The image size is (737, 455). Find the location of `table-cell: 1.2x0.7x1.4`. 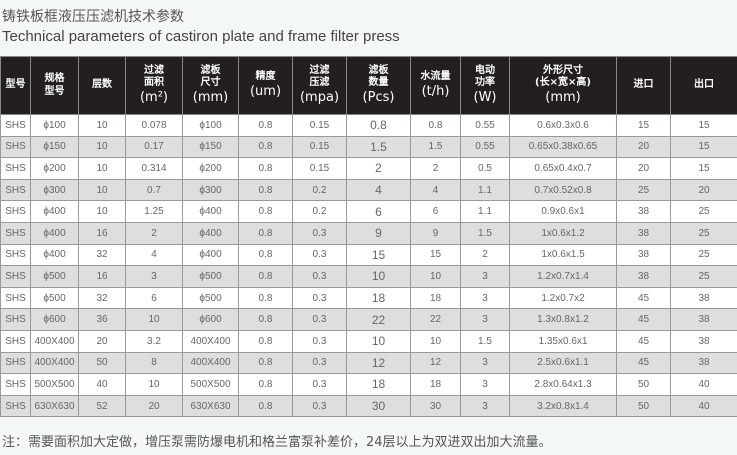

table-cell: 1.2x0.7x1.4 is located at coordinates (563, 276).